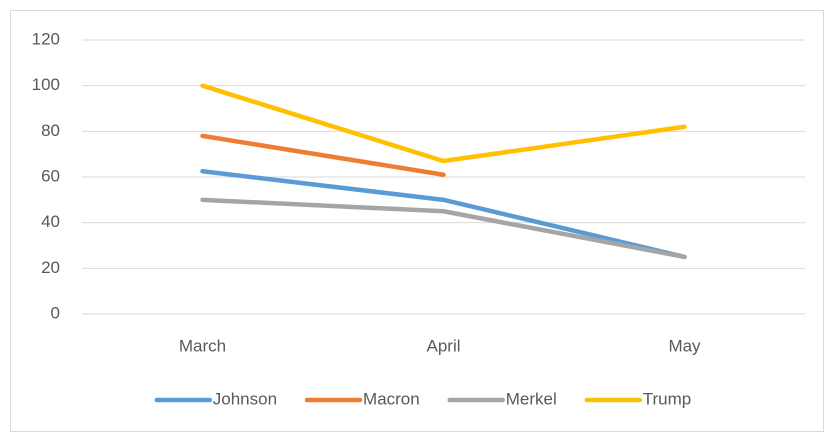 Image resolution: width=826 pixels, height=433 pixels. I want to click on y-tick-label: 20, so click(50, 267).